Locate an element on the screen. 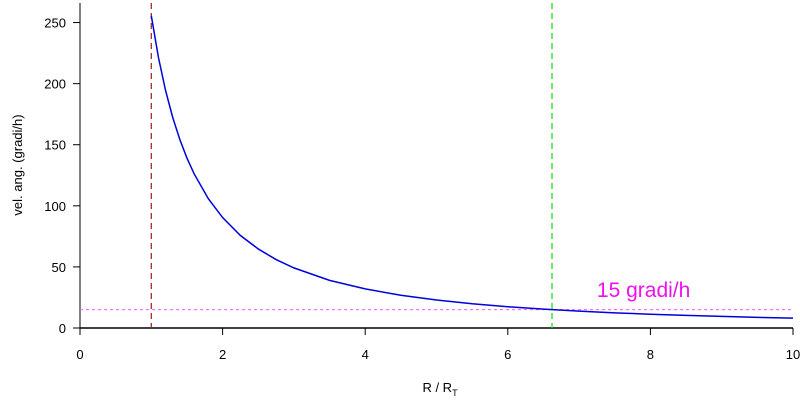 The height and width of the screenshot is (400, 800). y-tick-label: 150 is located at coordinates (55, 145).